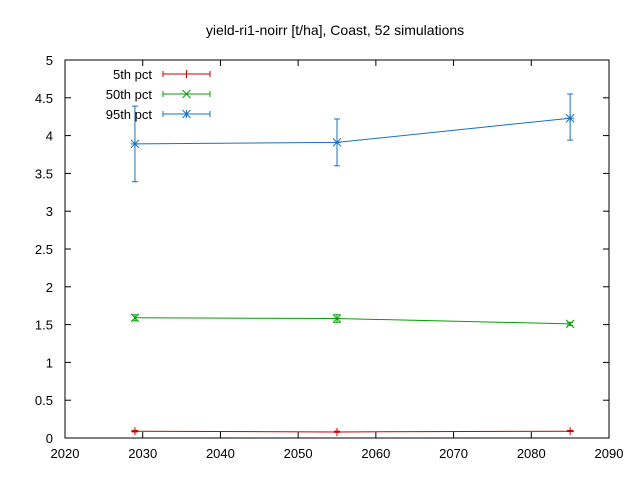 Image resolution: width=640 pixels, height=480 pixels. I want to click on y-tick-label: 0.5, so click(44, 400).